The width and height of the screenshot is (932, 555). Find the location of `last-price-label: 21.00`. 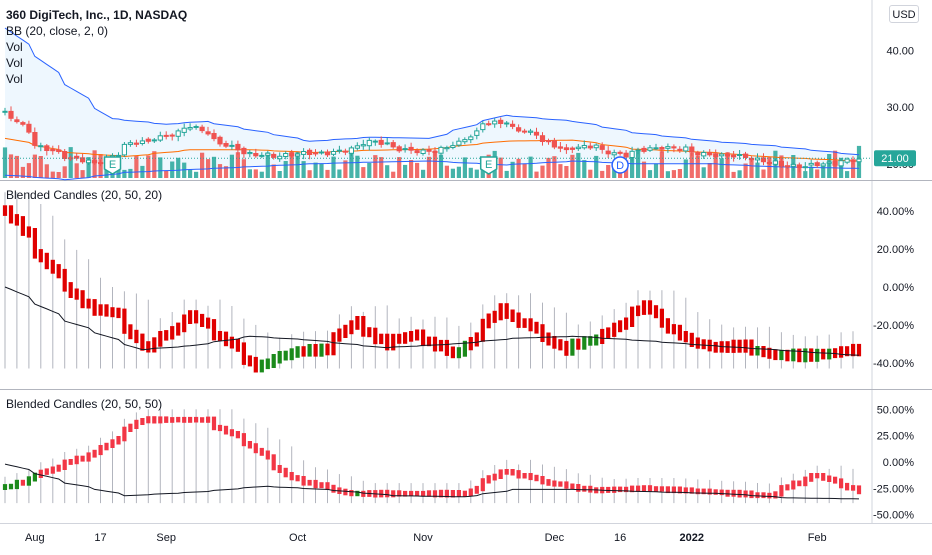

last-price-label: 21.00 is located at coordinates (895, 158).